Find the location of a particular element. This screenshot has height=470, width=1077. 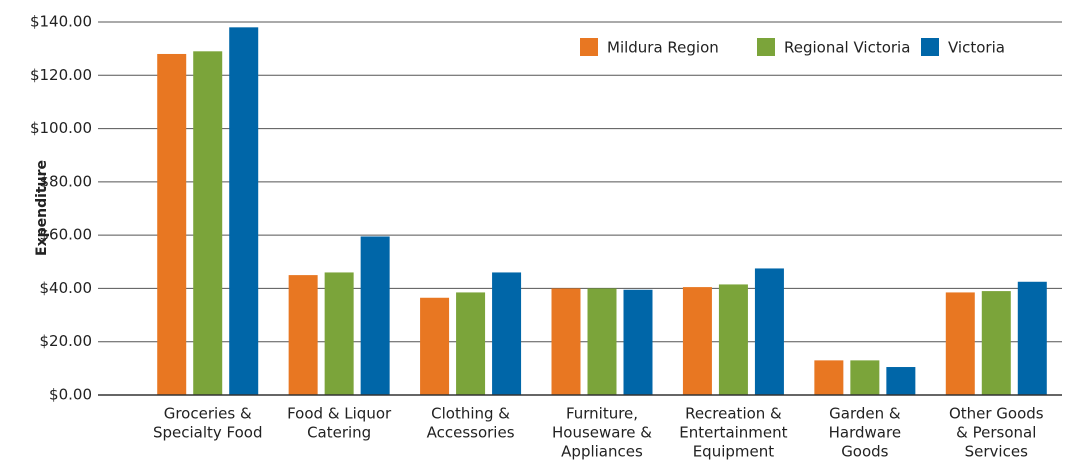

x-tick-label: Goods is located at coordinates (864, 452).